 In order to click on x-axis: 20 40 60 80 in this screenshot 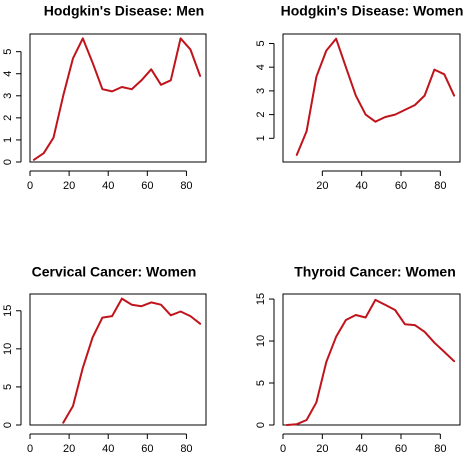, I will do `click(381, 181)`.